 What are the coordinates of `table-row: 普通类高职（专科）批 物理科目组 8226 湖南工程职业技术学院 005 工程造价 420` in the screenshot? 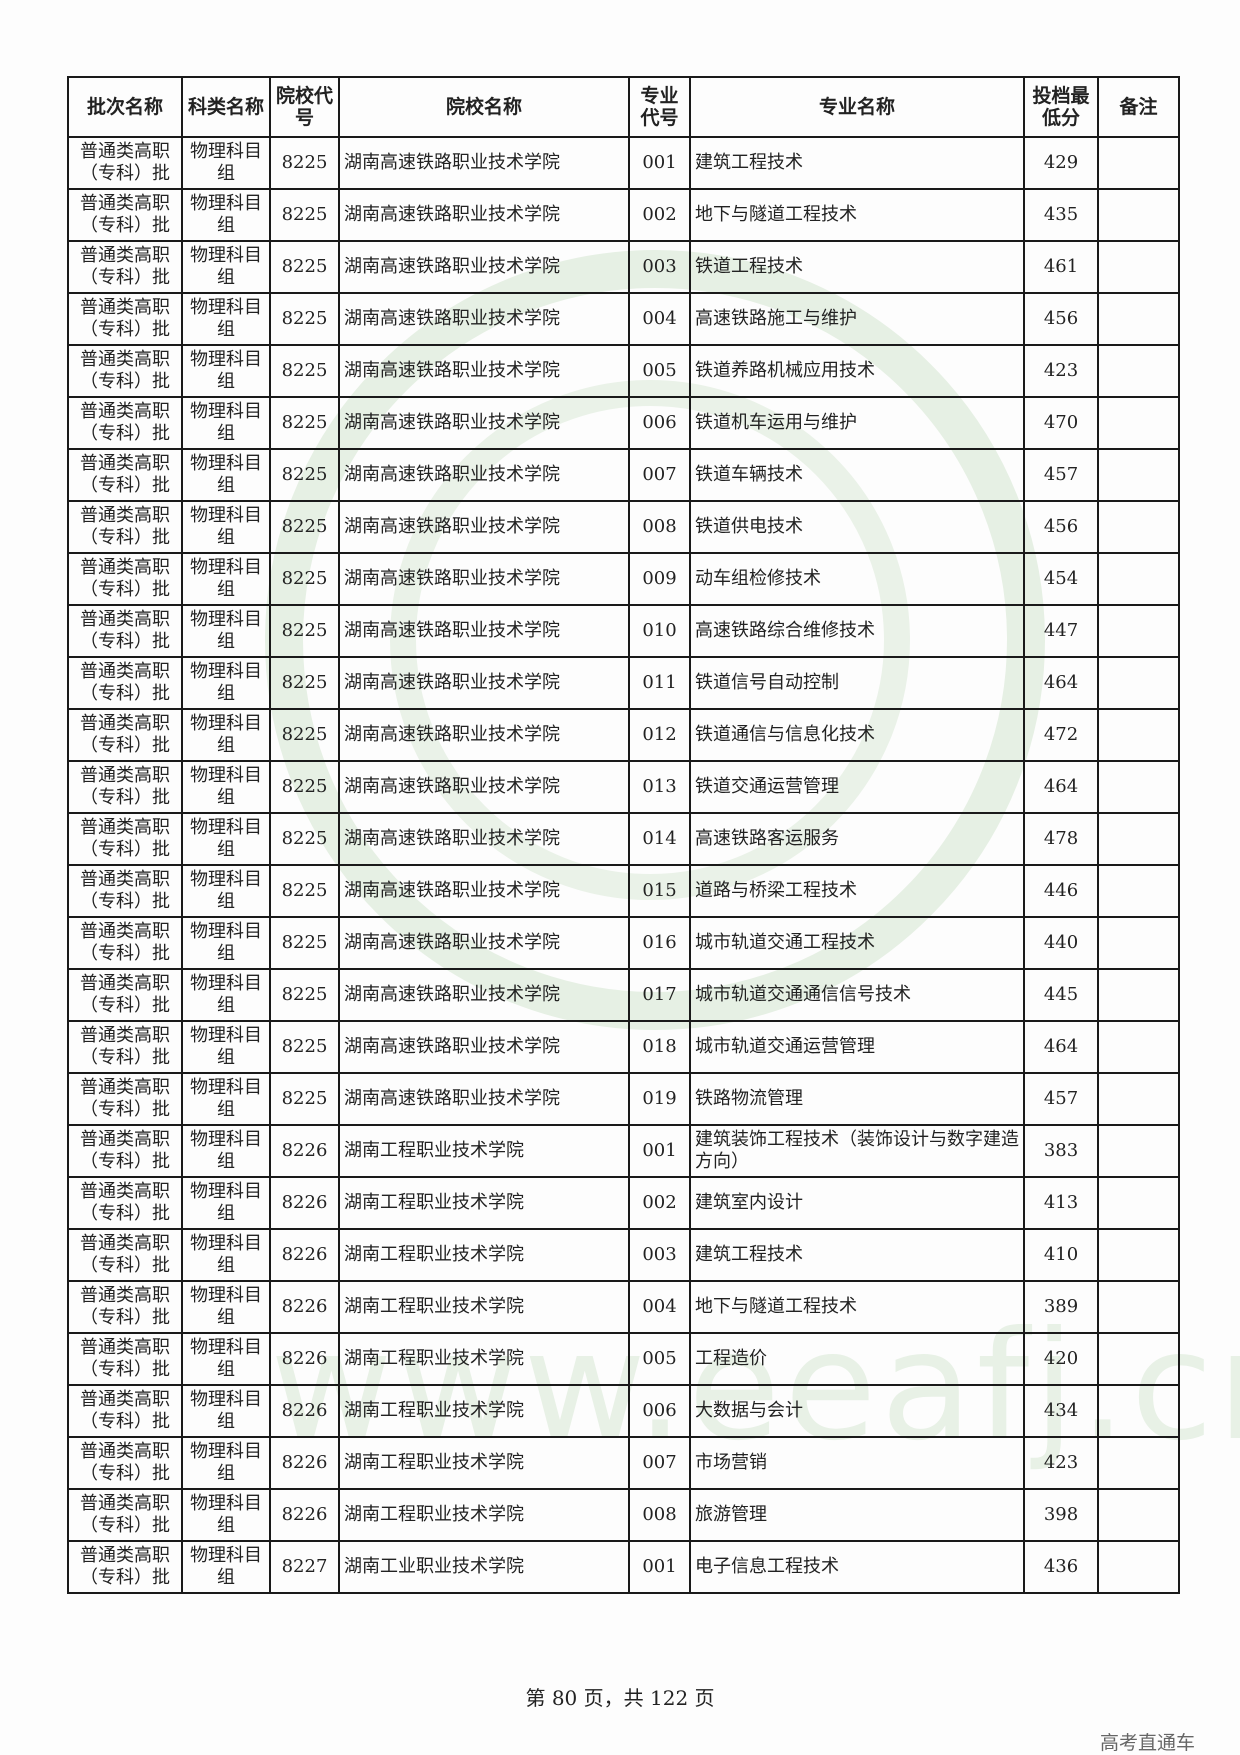 It's located at (623, 1359).